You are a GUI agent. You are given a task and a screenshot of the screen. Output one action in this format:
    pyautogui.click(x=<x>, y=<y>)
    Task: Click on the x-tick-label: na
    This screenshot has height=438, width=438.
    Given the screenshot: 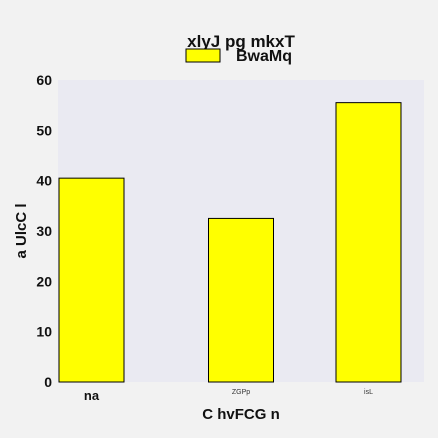 What is the action you would take?
    pyautogui.click(x=92, y=395)
    